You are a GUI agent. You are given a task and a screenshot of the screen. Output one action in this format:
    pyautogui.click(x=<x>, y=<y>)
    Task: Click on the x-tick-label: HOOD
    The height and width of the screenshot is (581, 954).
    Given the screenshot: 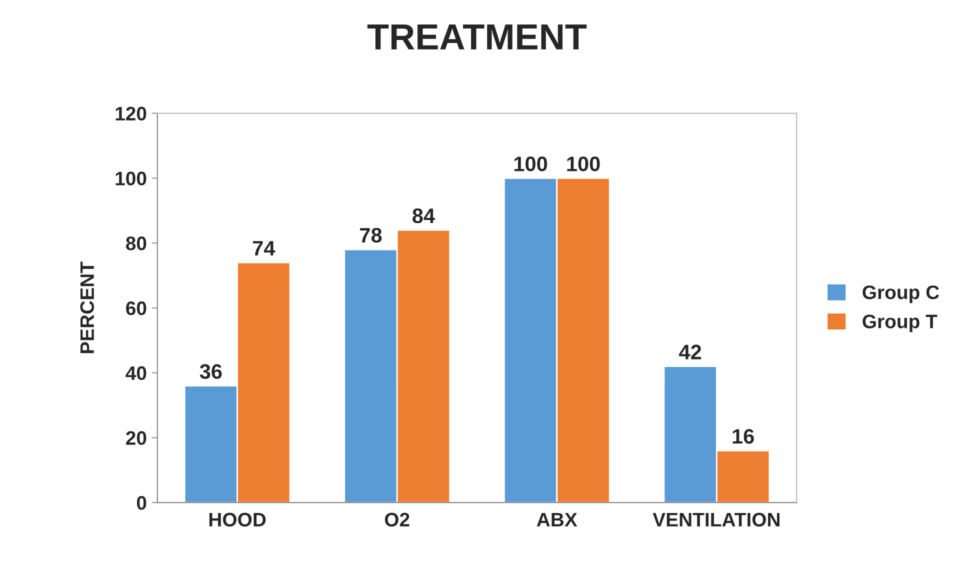 What is the action you would take?
    pyautogui.click(x=237, y=519)
    